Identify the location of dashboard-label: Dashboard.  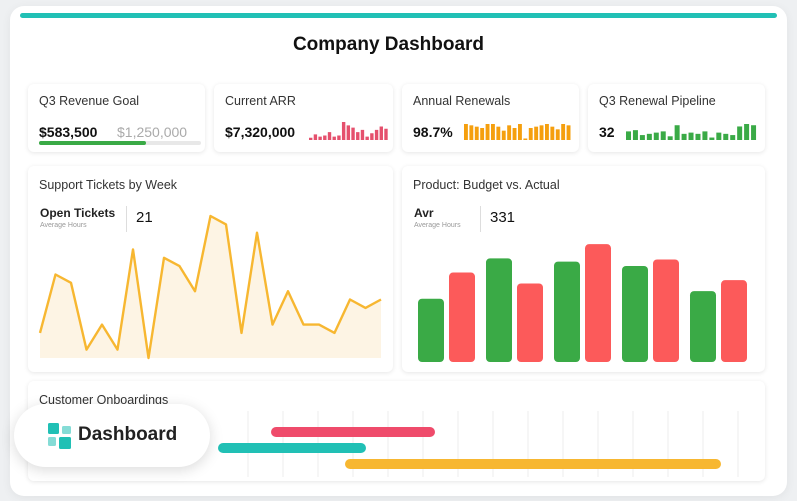
(128, 434).